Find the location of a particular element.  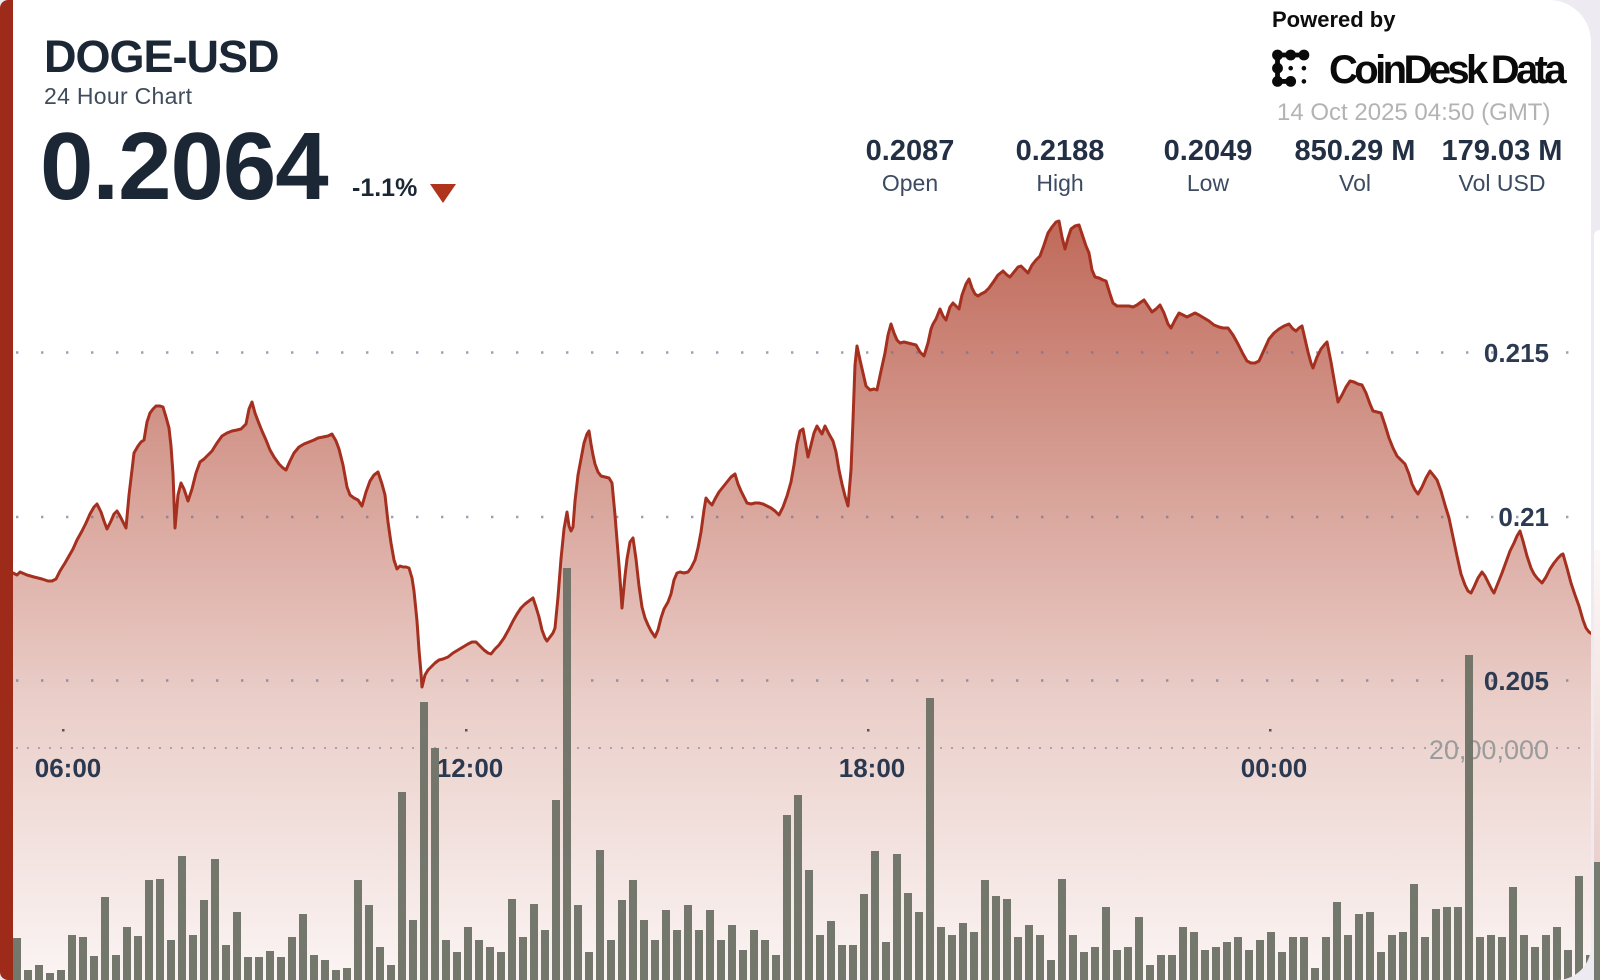

svg-text: 0.205 is located at coordinates (1516, 681).